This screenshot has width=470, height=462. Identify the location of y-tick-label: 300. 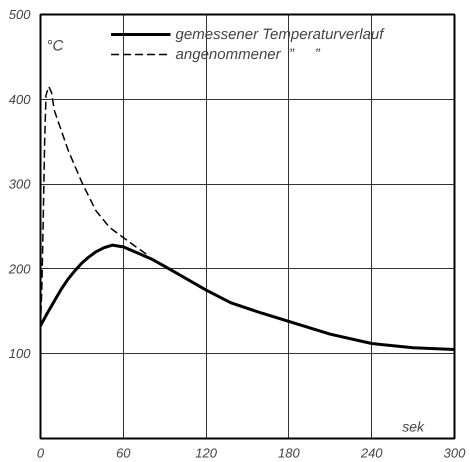
(20, 184).